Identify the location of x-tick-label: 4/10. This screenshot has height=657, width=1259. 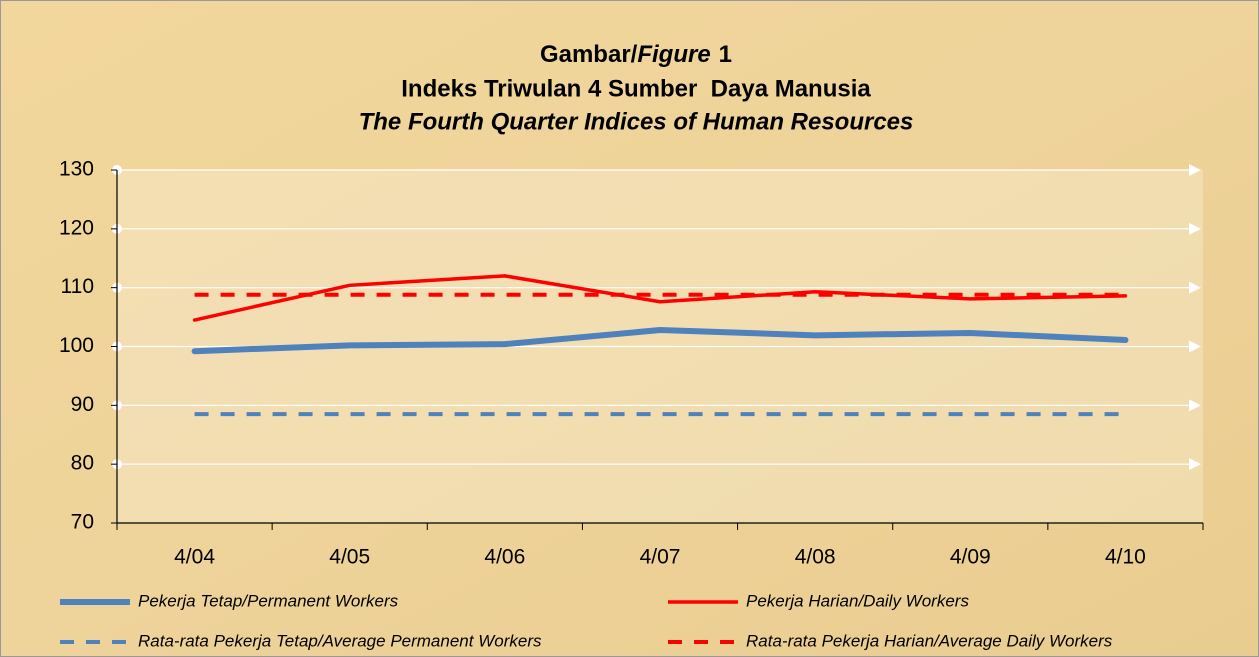
(1125, 557).